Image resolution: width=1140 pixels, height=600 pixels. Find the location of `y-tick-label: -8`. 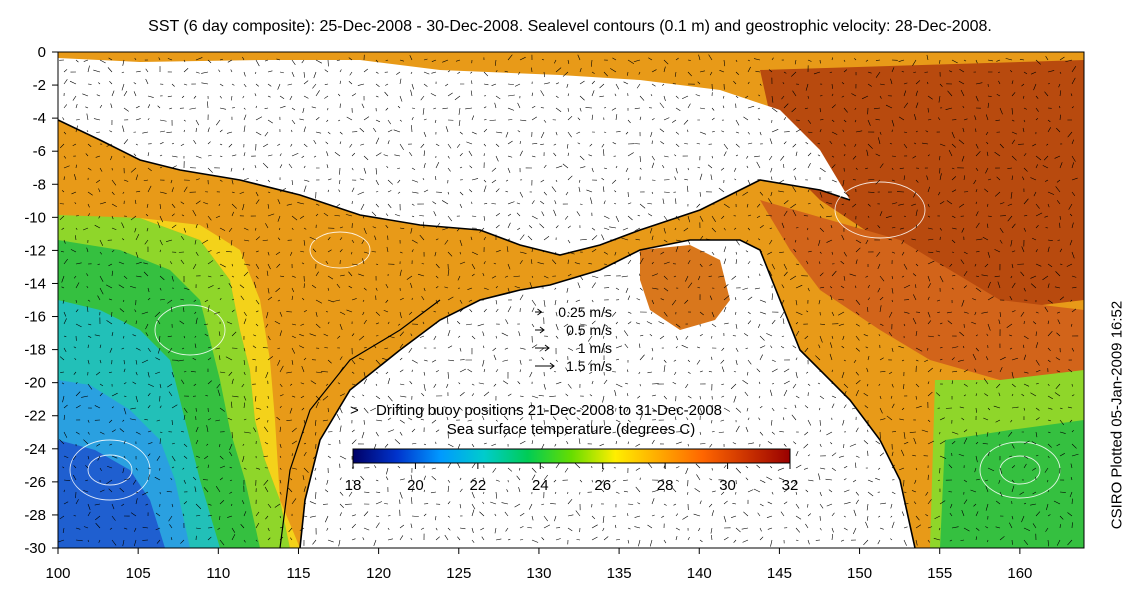

y-tick-label: -8 is located at coordinates (39, 184).